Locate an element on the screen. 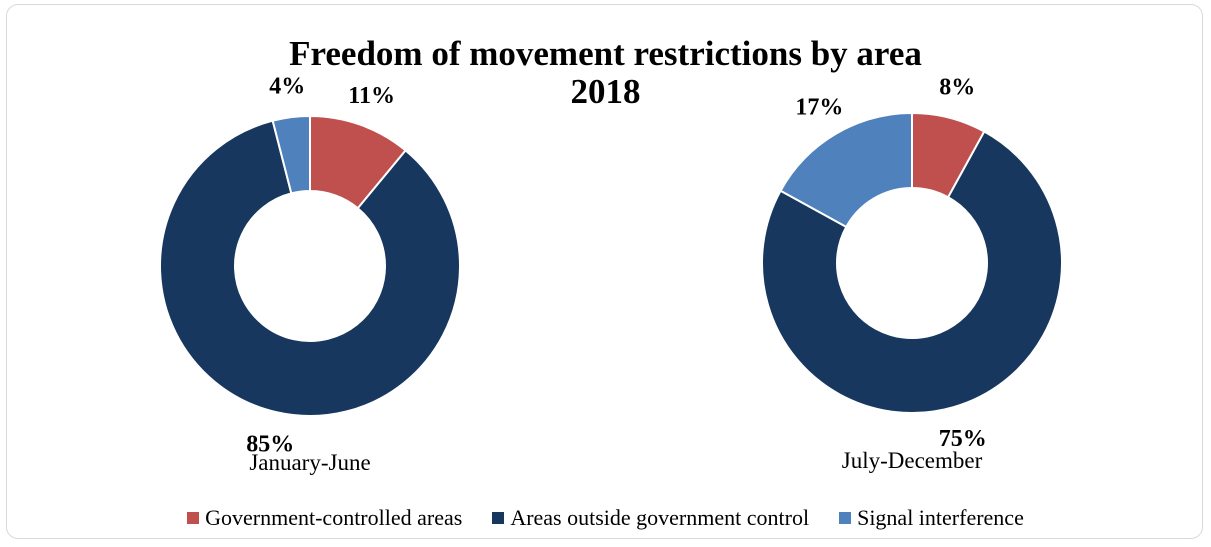 Image resolution: width=1211 pixels, height=547 pixels. slice-1-signal is located at coordinates (846, 170).